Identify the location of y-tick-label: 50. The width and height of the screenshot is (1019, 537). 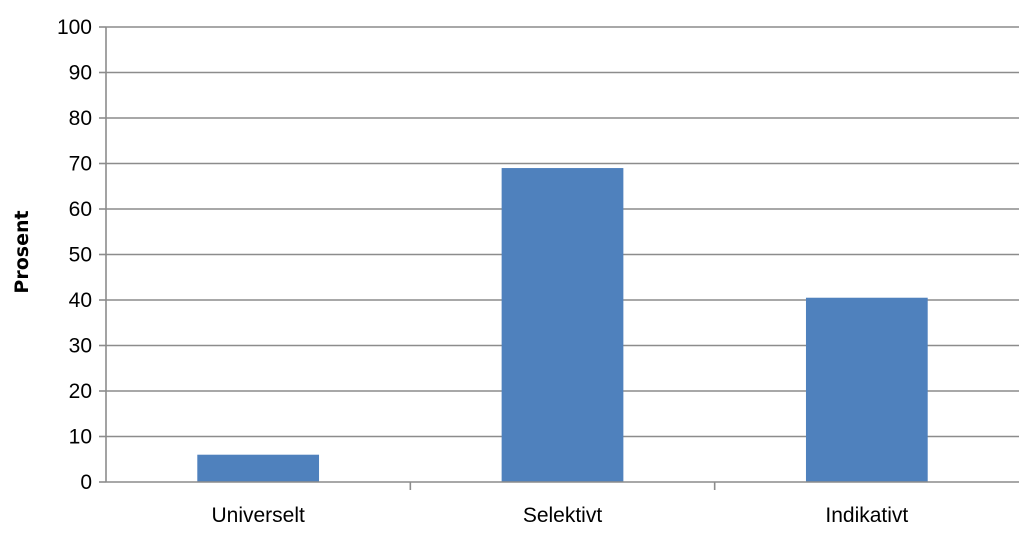
(80, 255).